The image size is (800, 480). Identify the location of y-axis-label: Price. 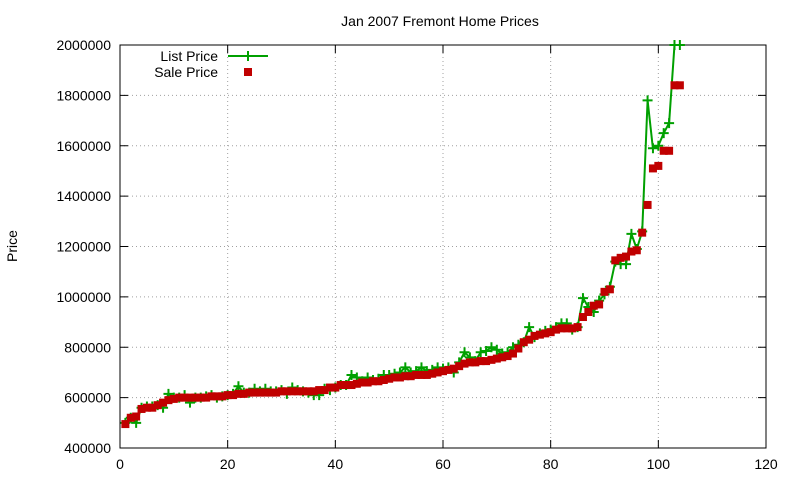
(12, 246).